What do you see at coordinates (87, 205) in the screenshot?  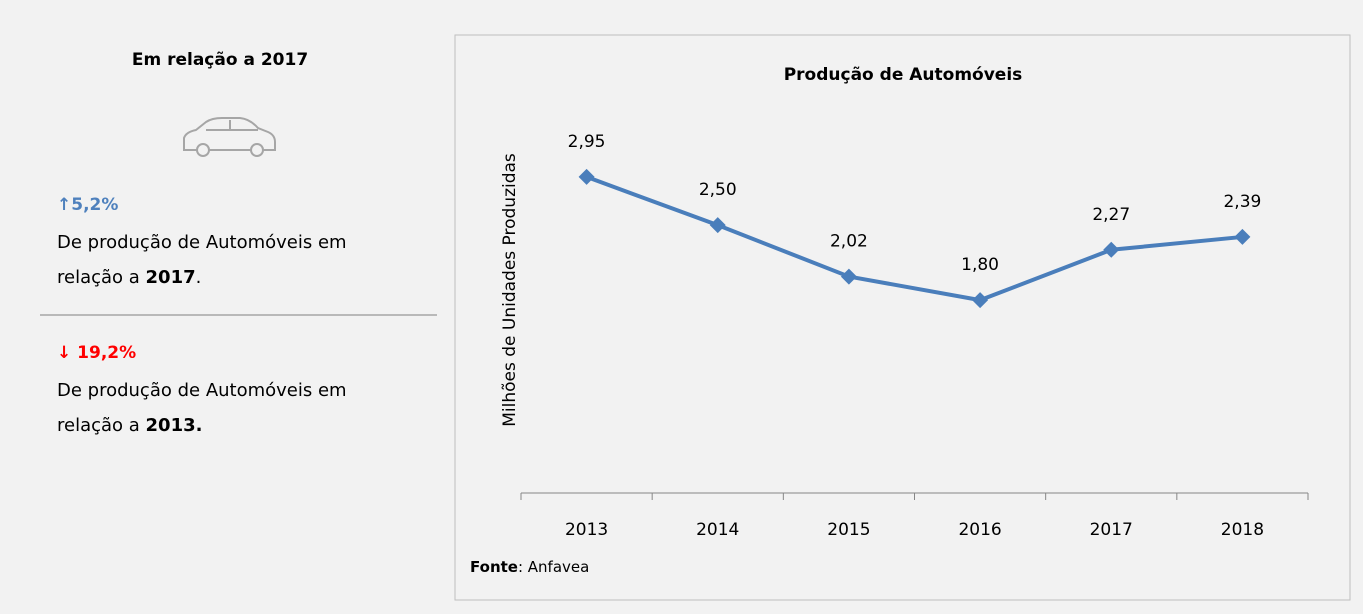 I see `change-up: ↑5,2%` at bounding box center [87, 205].